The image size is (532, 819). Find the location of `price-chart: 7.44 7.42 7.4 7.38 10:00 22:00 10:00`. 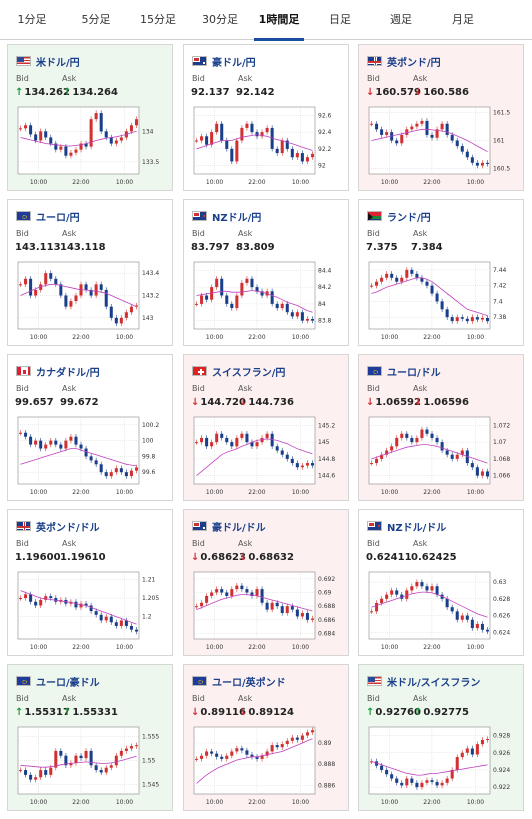

price-chart: 7.44 7.42 7.4 7.38 10:00 22:00 10:00 is located at coordinates (442, 301).